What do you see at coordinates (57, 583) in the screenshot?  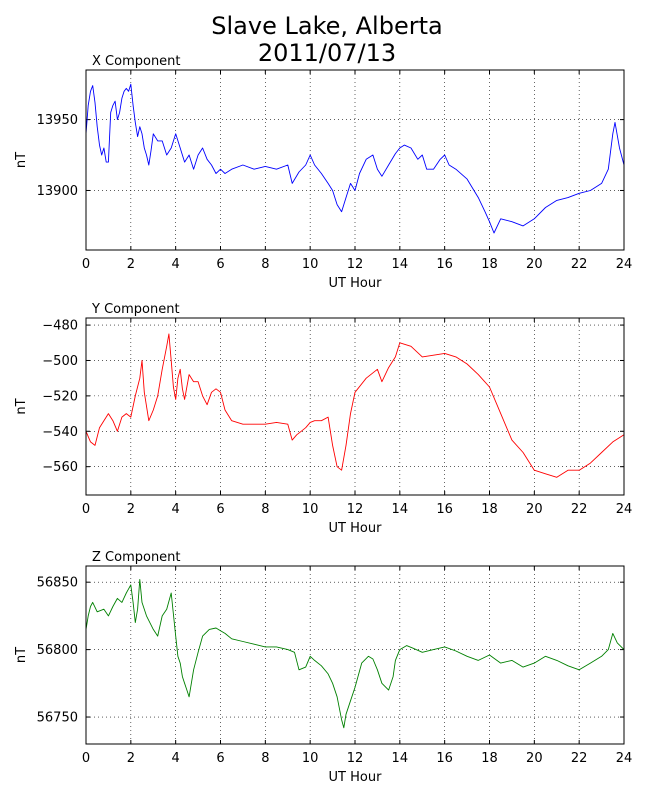 I see `tick-label-y-z: 56850` at bounding box center [57, 583].